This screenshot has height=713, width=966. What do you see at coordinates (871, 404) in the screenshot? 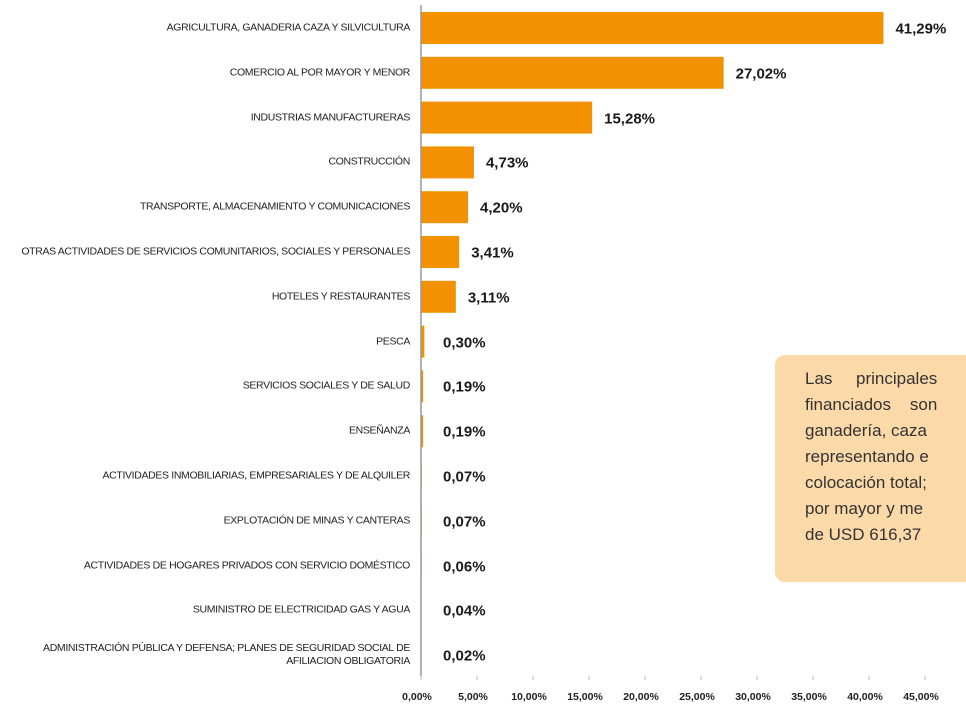
I see `note-line: financiados son` at bounding box center [871, 404].